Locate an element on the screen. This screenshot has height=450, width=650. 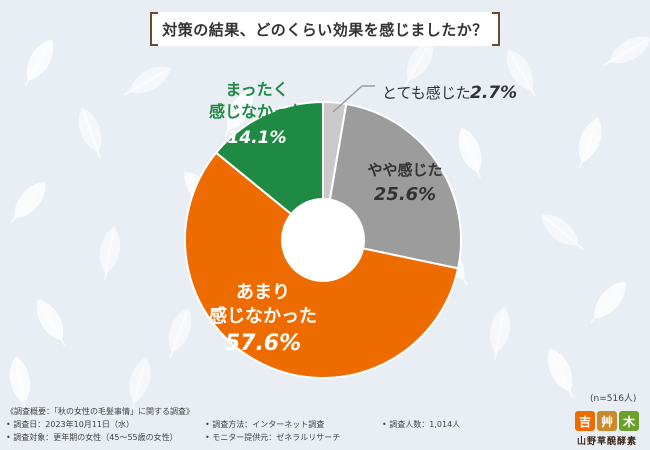
slice-label-0: とても感じた is located at coordinates (426, 93).